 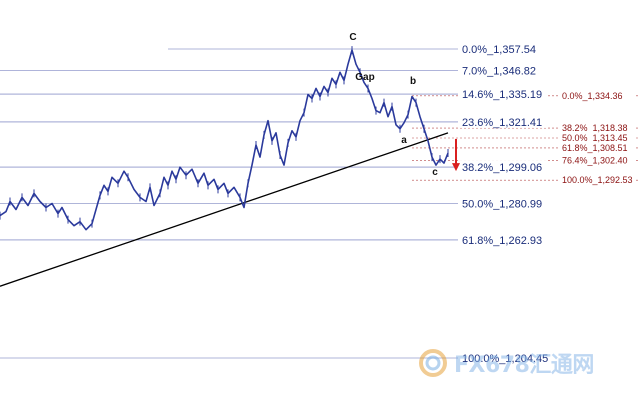 What do you see at coordinates (592, 96) in the screenshot?
I see `fib-secondary-label: 0.0%_1,334.36` at bounding box center [592, 96].